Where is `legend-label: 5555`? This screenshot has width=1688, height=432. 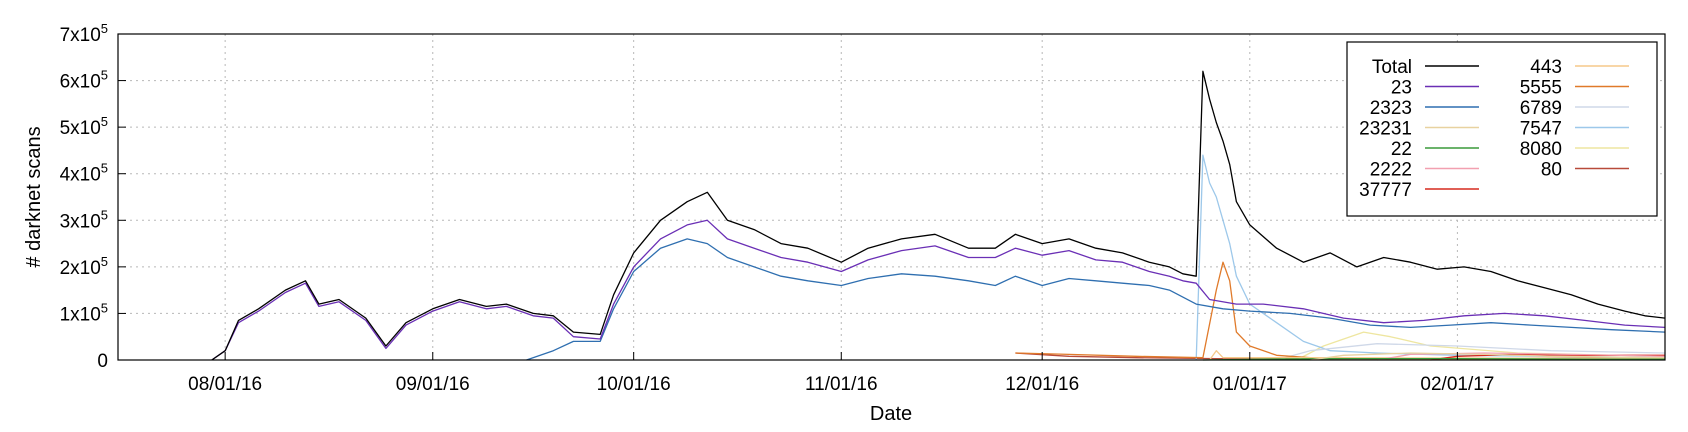 legend-label: 5555 is located at coordinates (1541, 88).